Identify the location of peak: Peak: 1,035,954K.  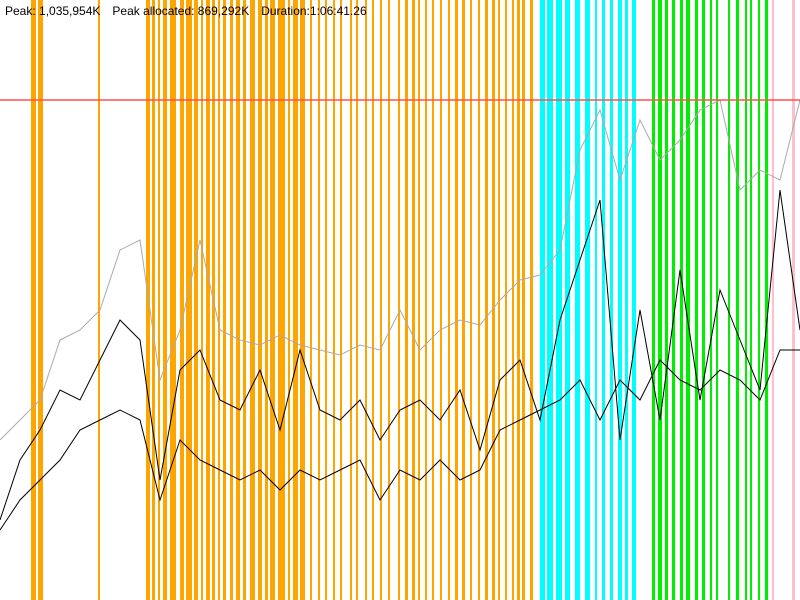
(52, 11).